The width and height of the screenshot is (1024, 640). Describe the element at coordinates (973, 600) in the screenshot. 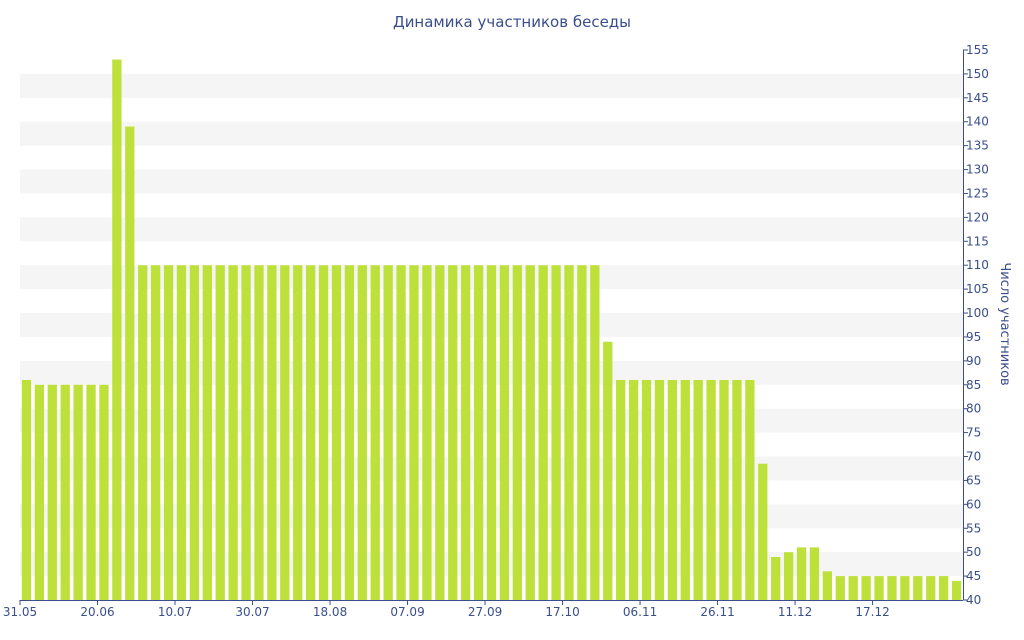

I see `y-tick-label: 40` at that location.